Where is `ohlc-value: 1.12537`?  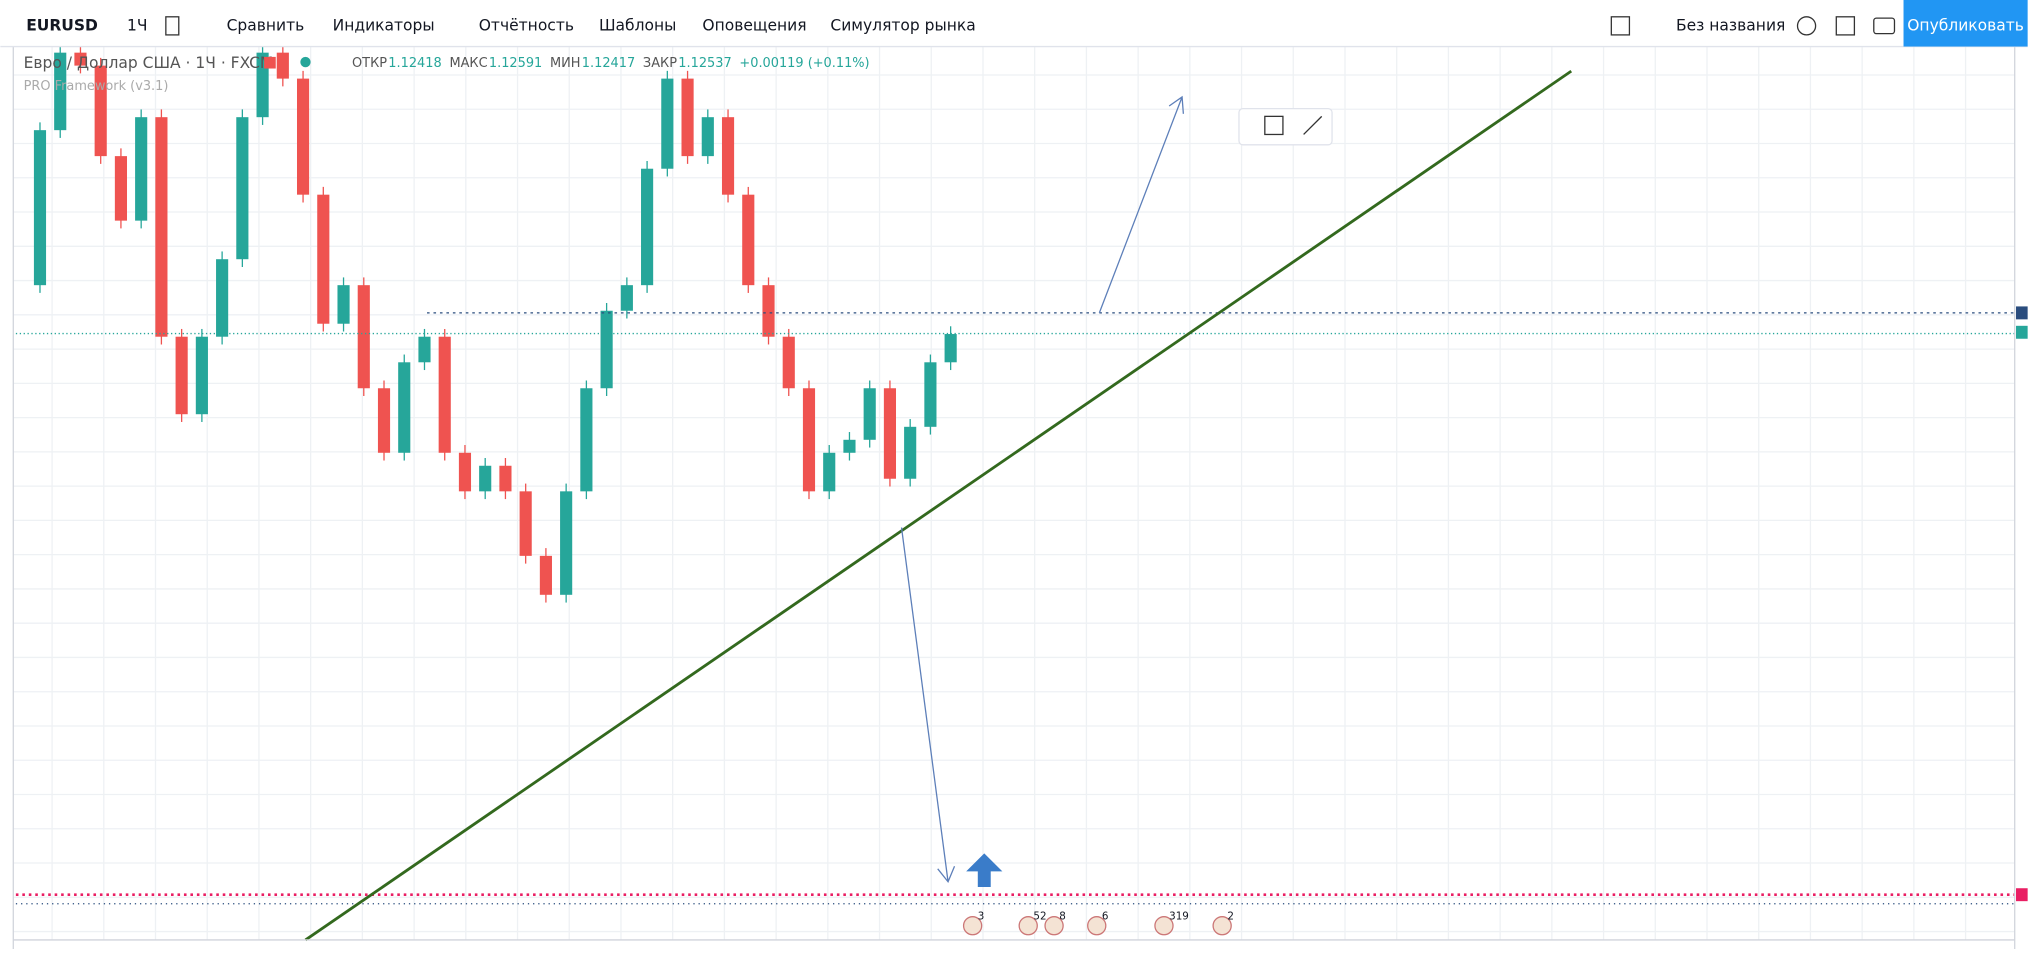 ohlc-value: 1.12537 is located at coordinates (704, 63).